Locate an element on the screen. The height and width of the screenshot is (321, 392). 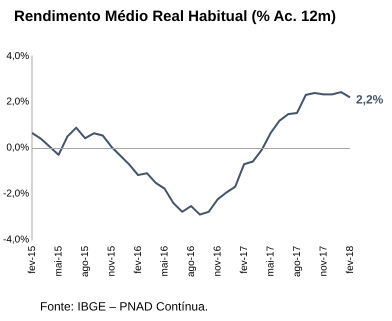
x-tick-label: fev-15 is located at coordinates (32, 259).